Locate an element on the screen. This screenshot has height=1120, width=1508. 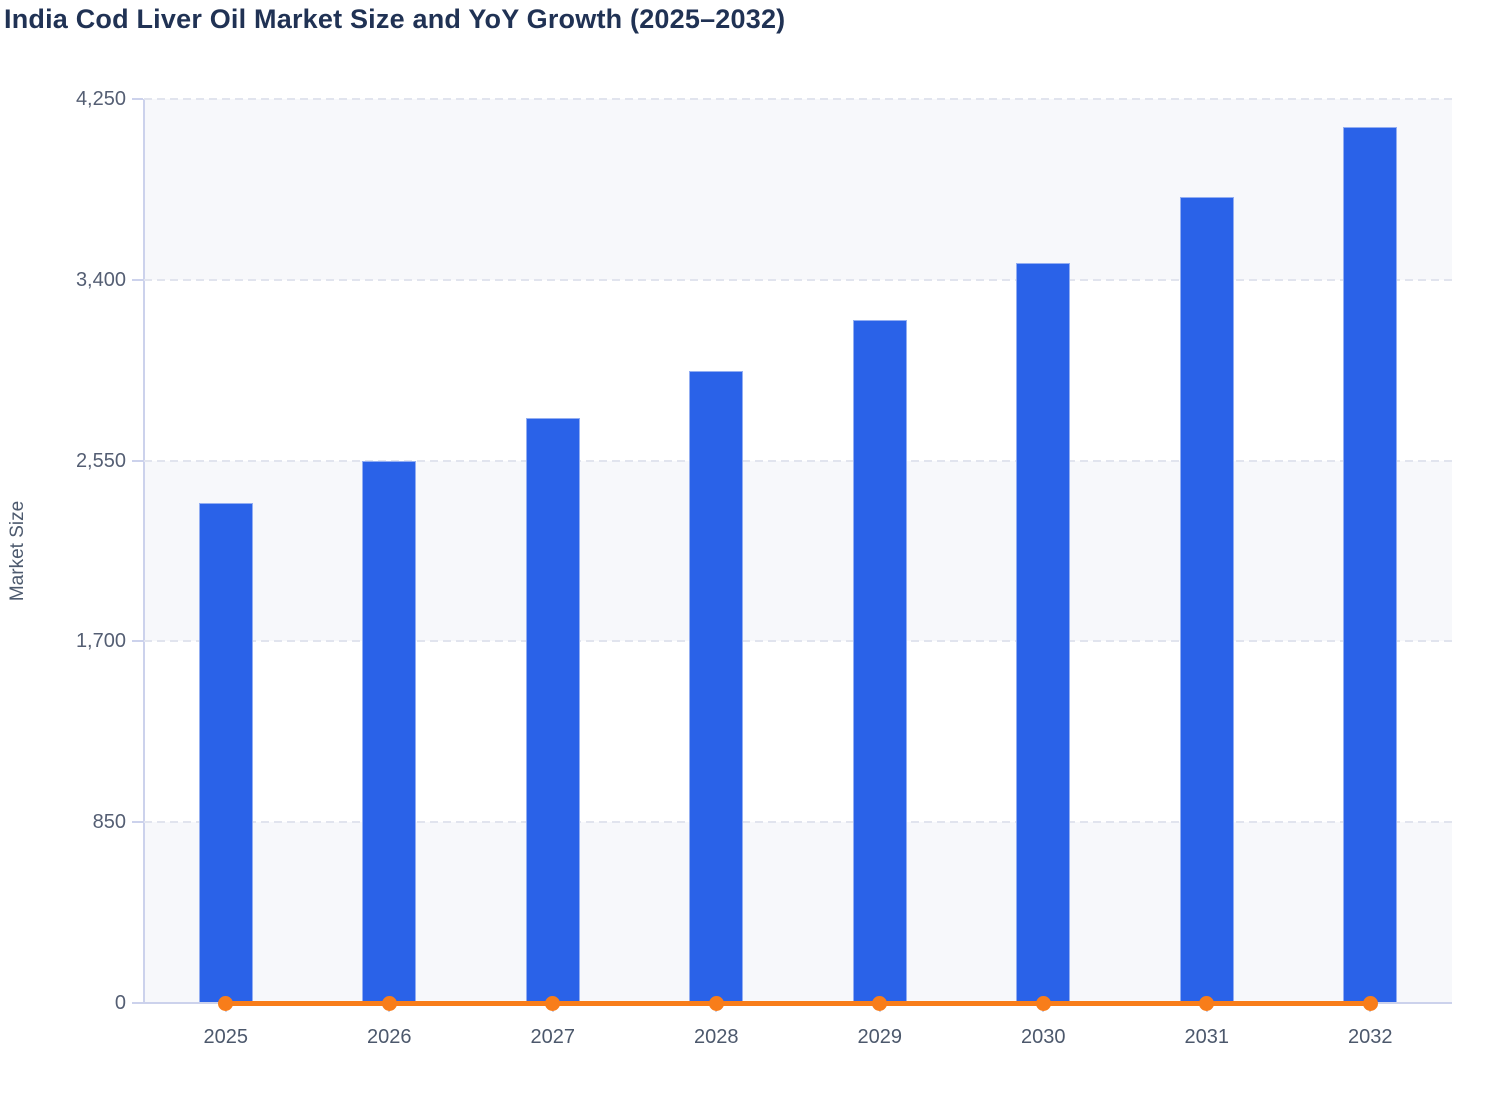
yoy-point-2025 is located at coordinates (226, 1003).